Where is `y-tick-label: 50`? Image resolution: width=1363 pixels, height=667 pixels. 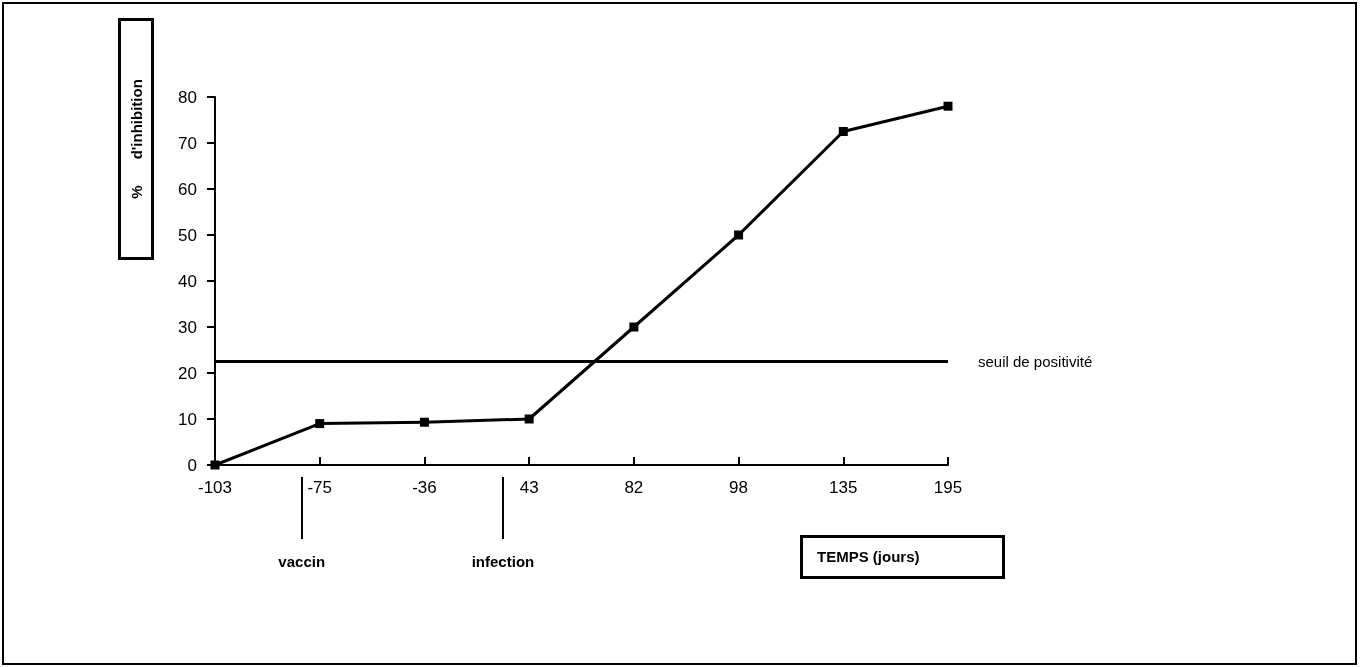 y-tick-label: 50 is located at coordinates (187, 235).